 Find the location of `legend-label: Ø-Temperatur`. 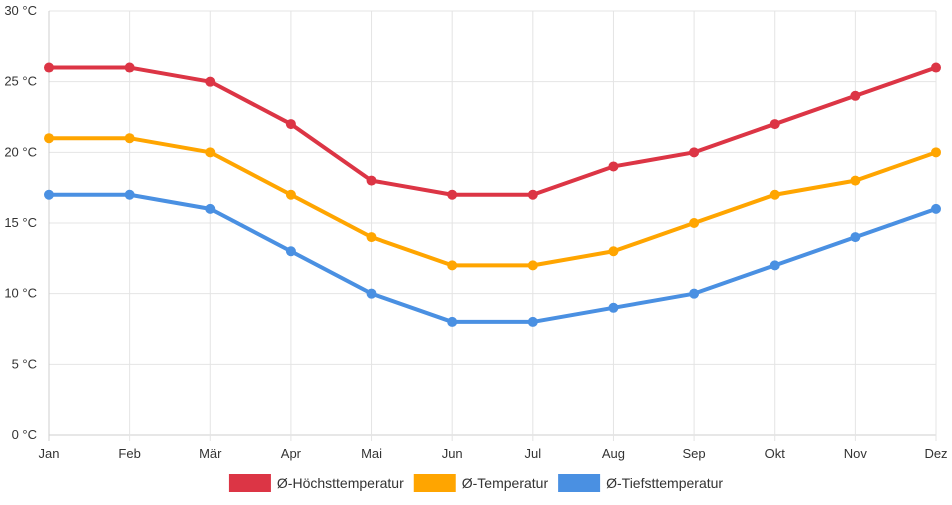

legend-label: Ø-Temperatur is located at coordinates (505, 483).